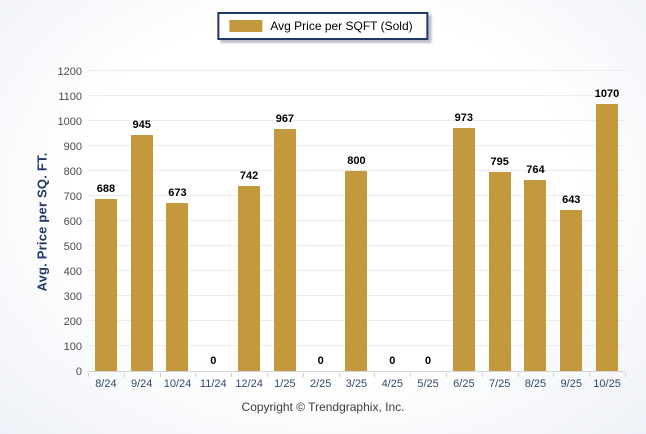  I want to click on bar-column: 764, so click(536, 221).